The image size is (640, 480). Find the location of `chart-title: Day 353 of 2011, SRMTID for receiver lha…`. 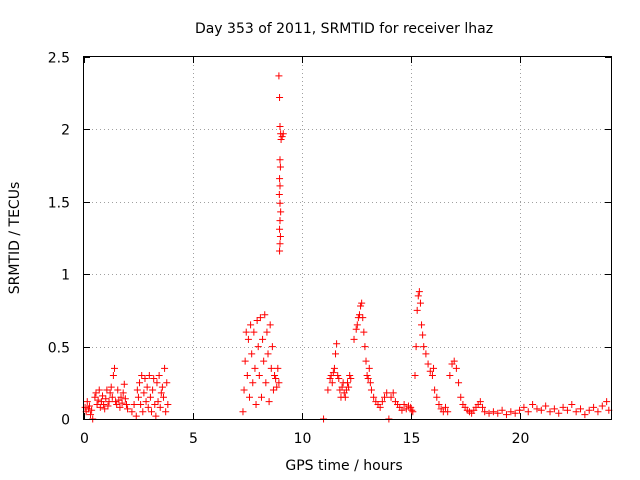

chart-title: Day 353 of 2011, SRMTID for receiver lha… is located at coordinates (344, 29).